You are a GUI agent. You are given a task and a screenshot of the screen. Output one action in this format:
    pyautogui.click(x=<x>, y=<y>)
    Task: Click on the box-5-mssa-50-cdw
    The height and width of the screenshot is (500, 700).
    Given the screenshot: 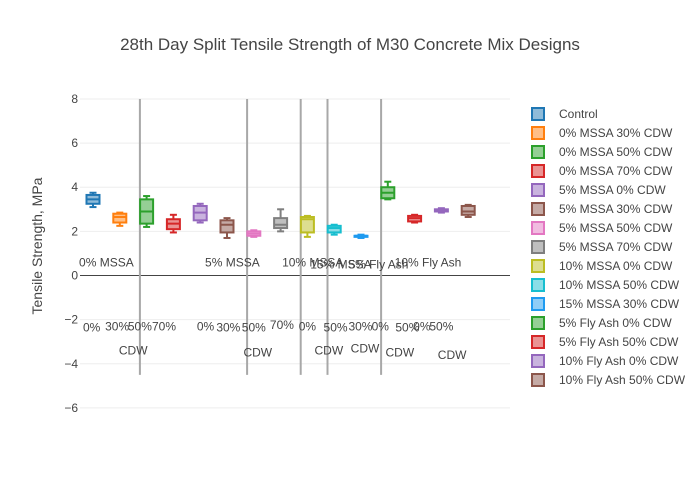 What is the action you would take?
    pyautogui.click(x=254, y=233)
    